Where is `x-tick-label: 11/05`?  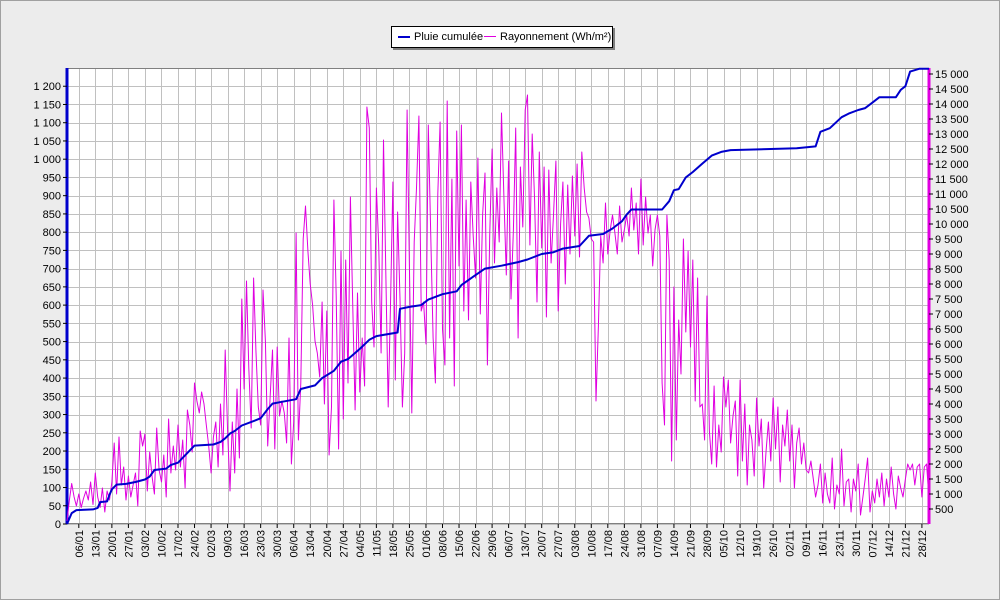 x-tick-label: 11/05 is located at coordinates (377, 543).